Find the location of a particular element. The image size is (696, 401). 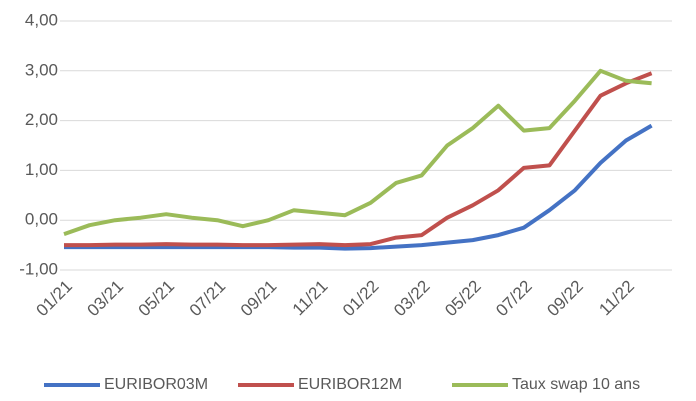

y-tick-label: 0,00 is located at coordinates (41, 219).